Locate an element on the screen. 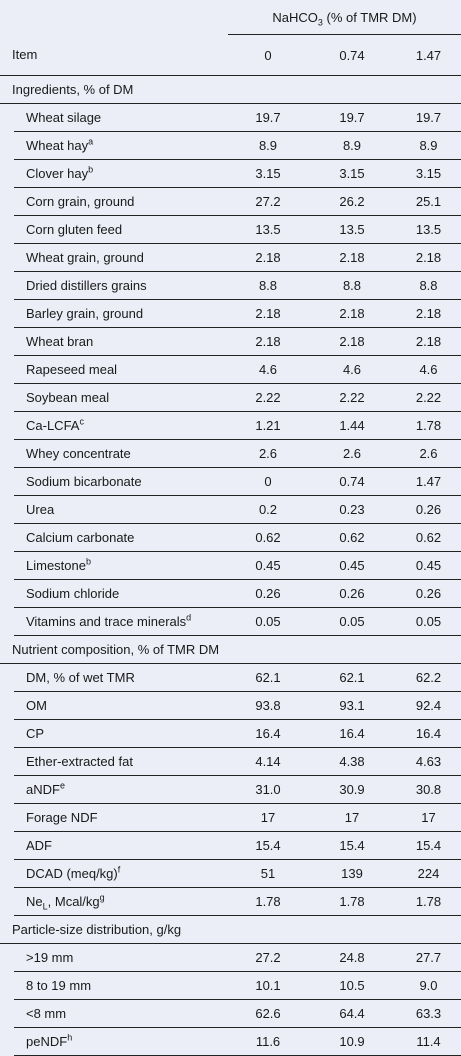 The height and width of the screenshot is (1056, 461). level-header: 0.74 is located at coordinates (352, 55).